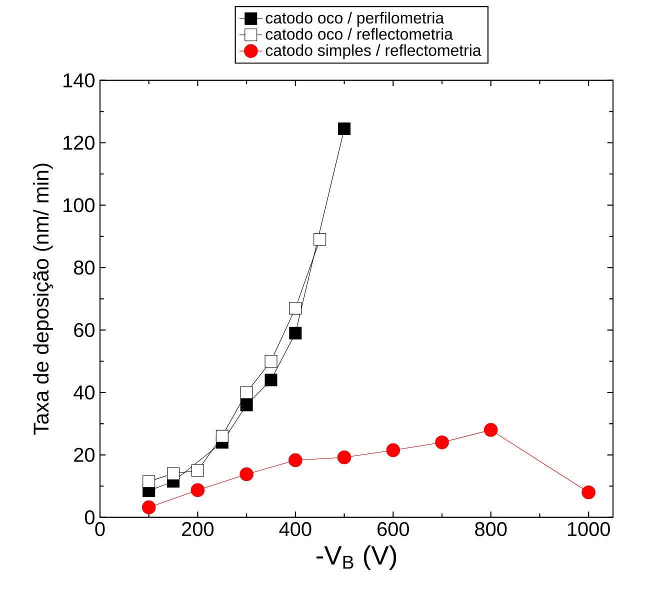  Describe the element at coordinates (491, 529) in the screenshot. I see `x-tick-label: 800` at that location.